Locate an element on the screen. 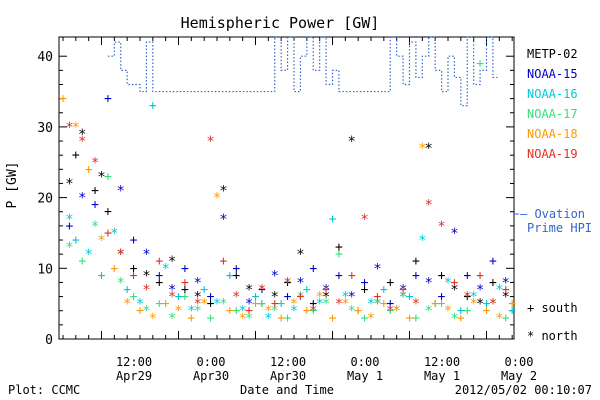 This screenshot has width=600, height=400. ovation-legend-line2: Prime HPI is located at coordinates (559, 228).